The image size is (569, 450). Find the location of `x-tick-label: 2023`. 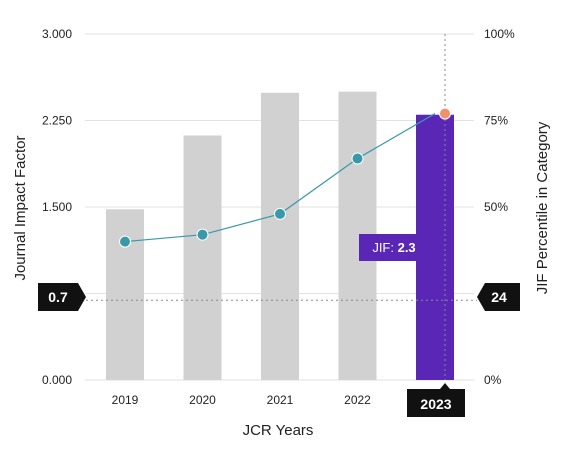

x-tick-label: 2023 is located at coordinates (435, 404).